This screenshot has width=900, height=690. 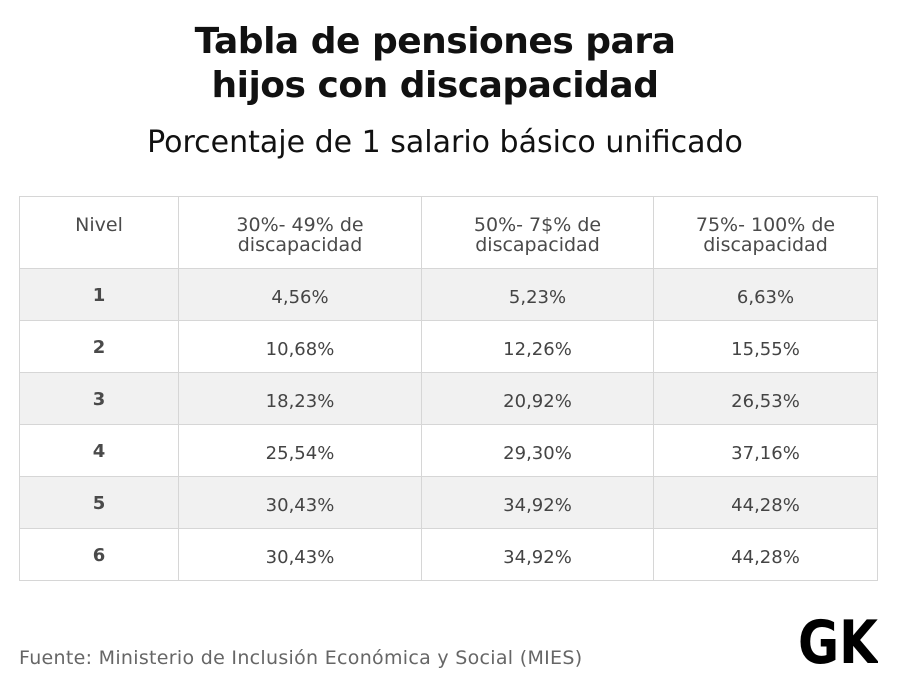 I want to click on title-line-1: Tabla de pensiones para, so click(x=435, y=41).